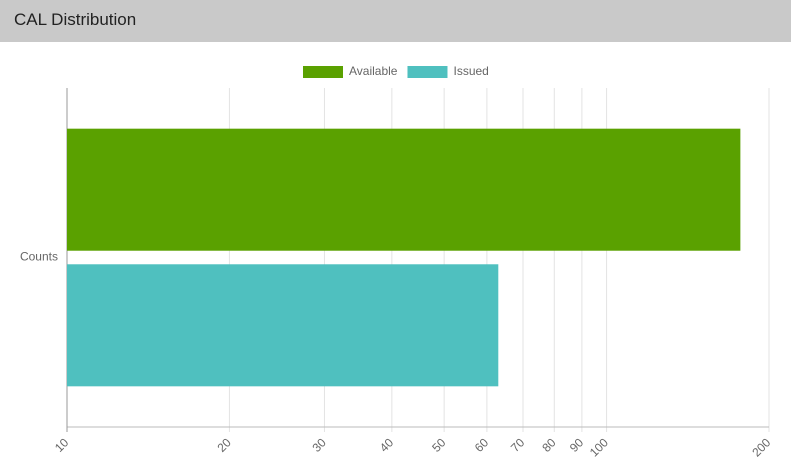 The width and height of the screenshot is (791, 471). What do you see at coordinates (283, 325) in the screenshot?
I see `bar` at bounding box center [283, 325].